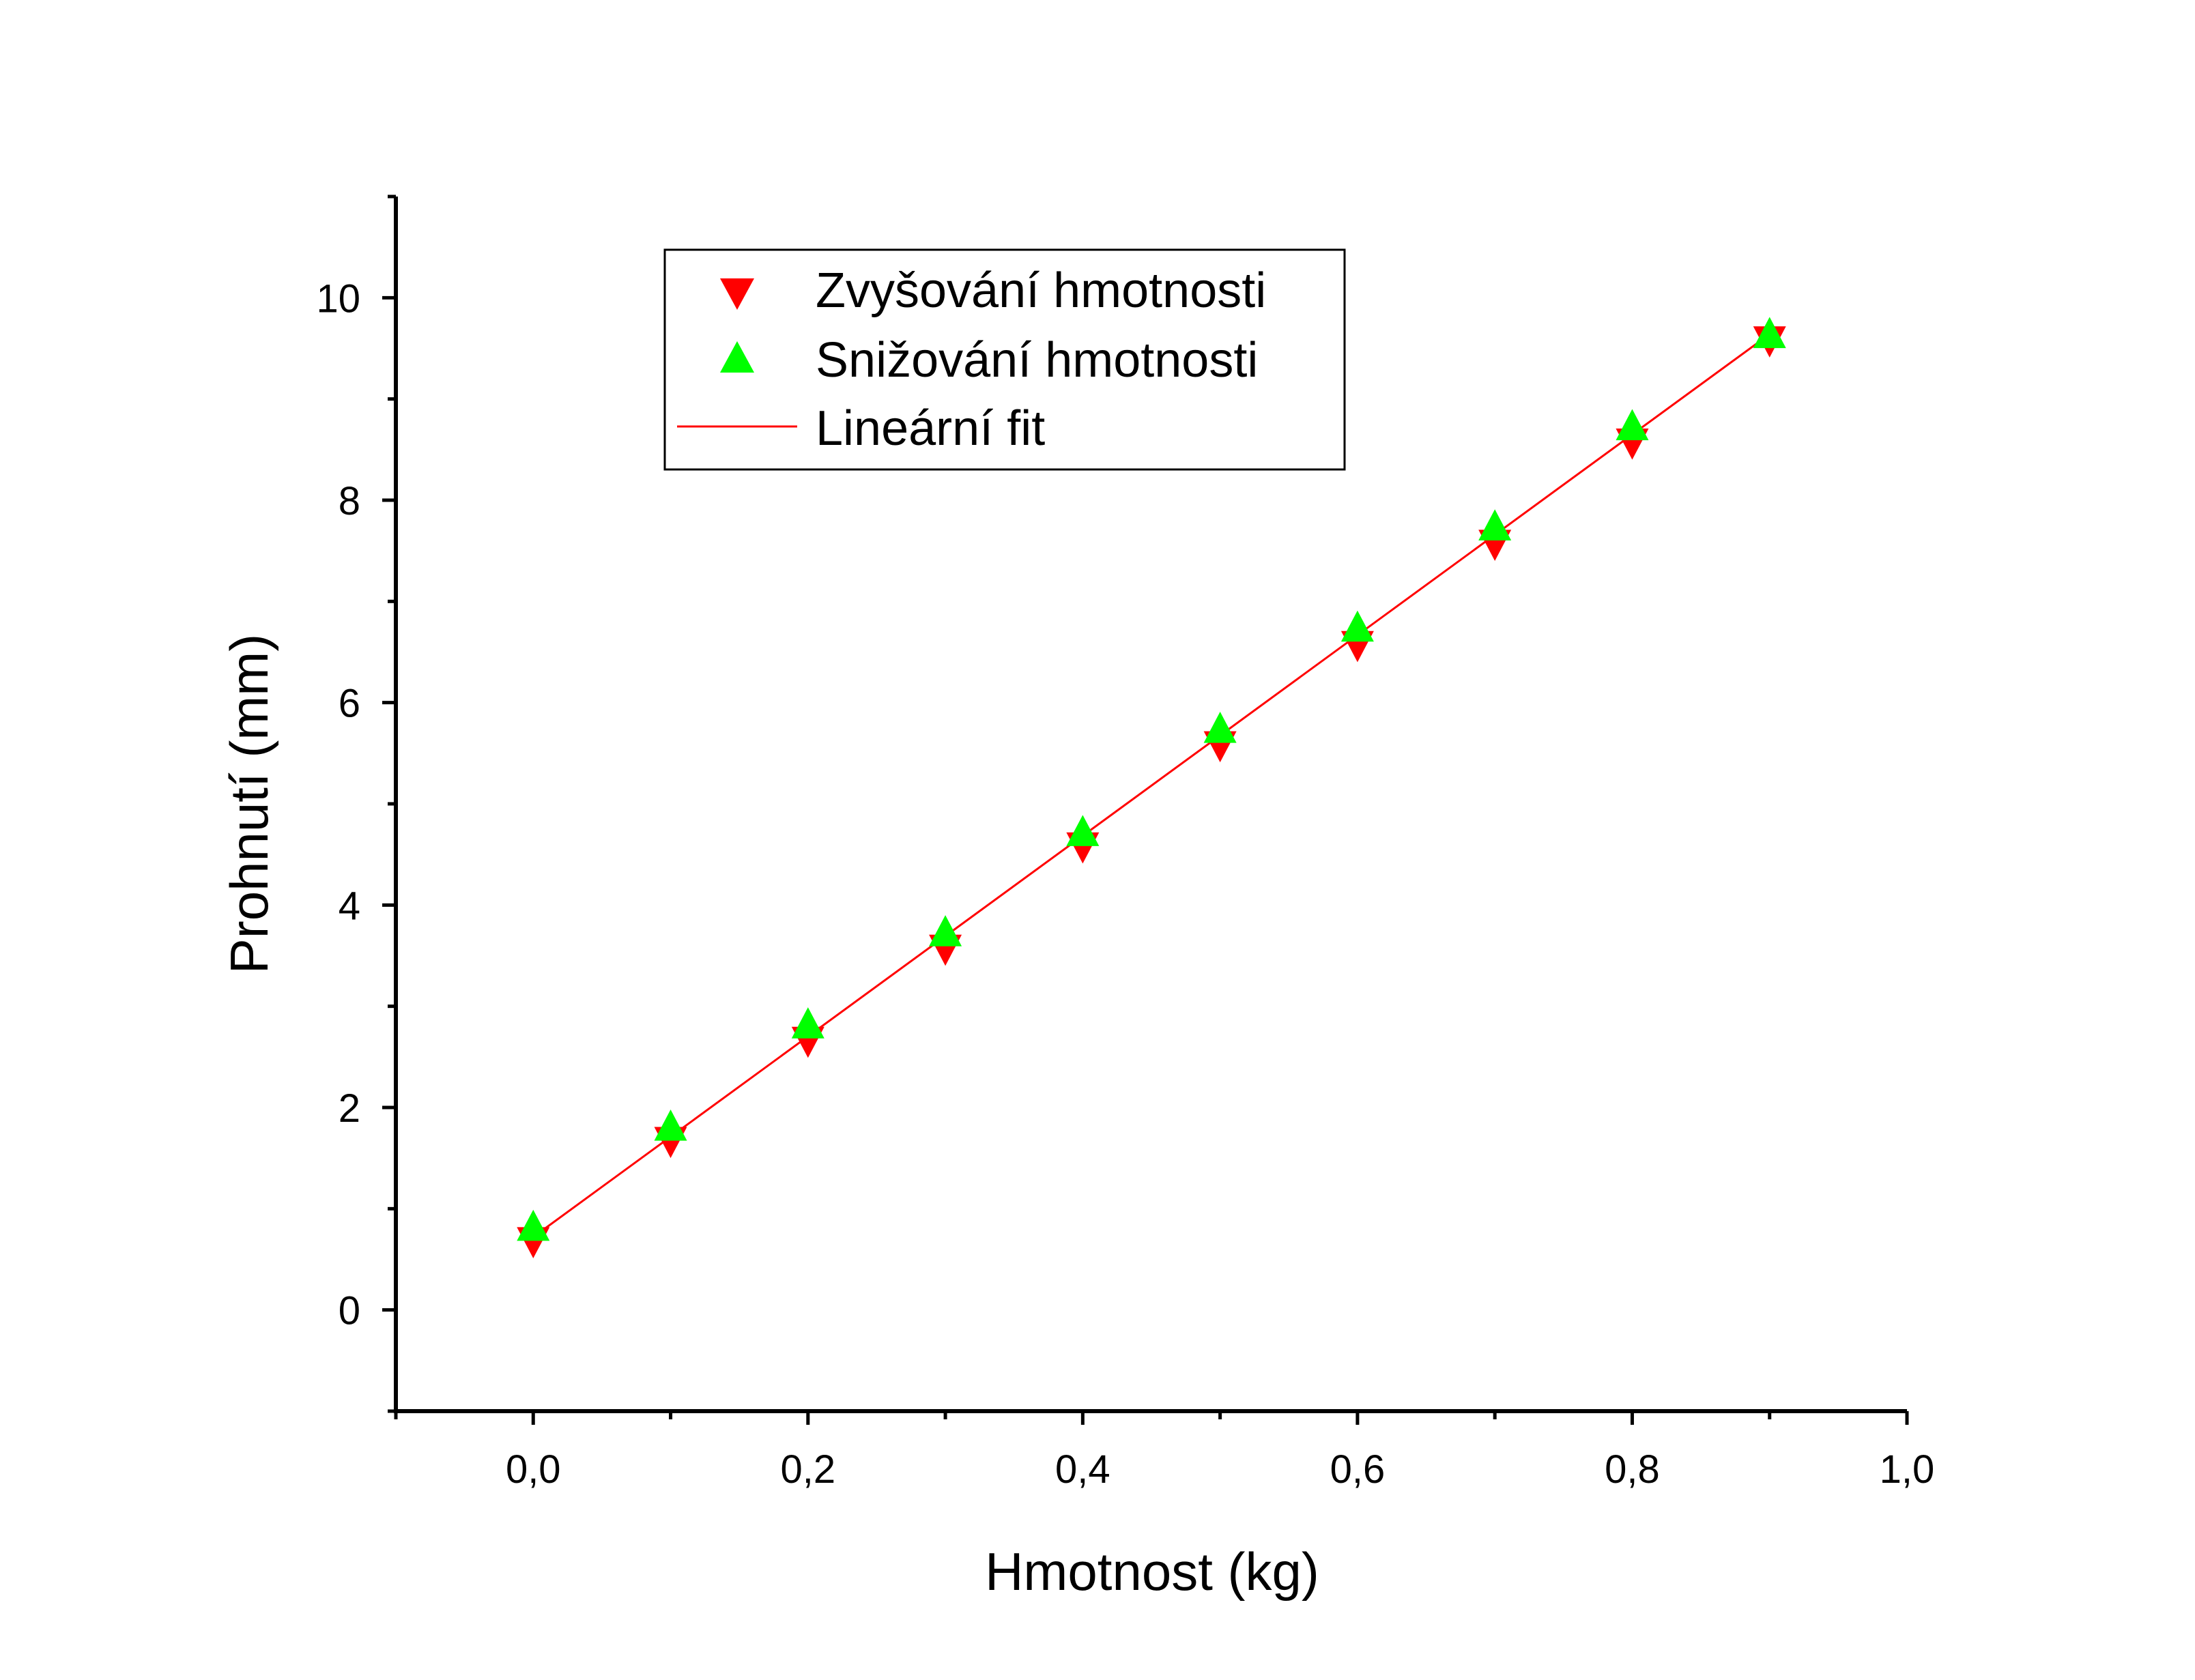  I want to click on y-tick-label: 4, so click(349, 906).